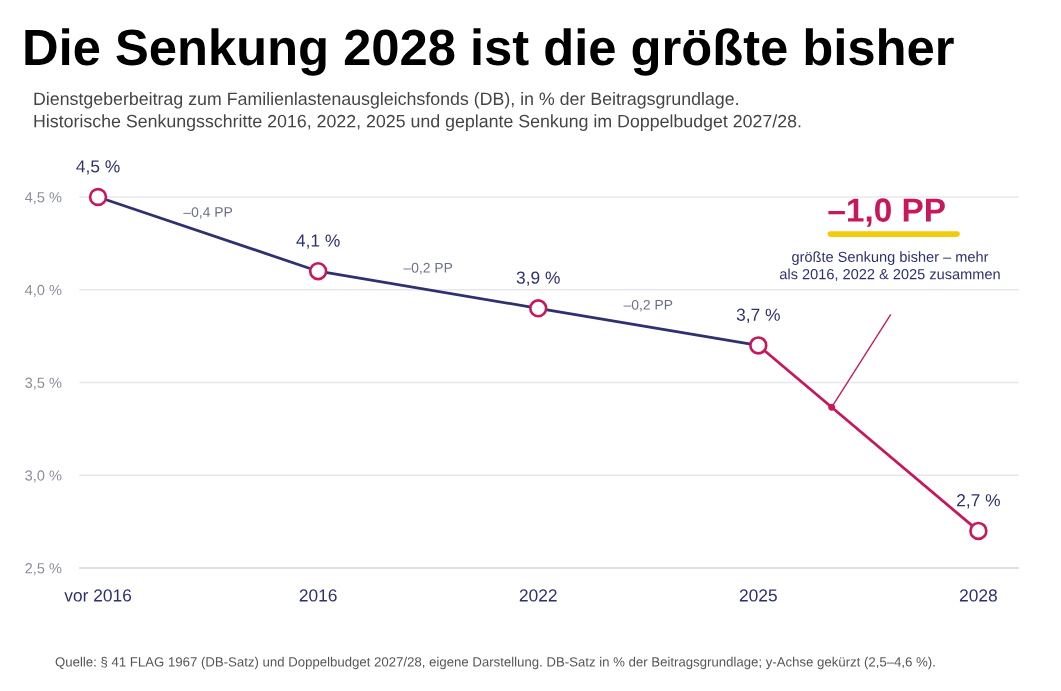 Image resolution: width=1061 pixels, height=691 pixels. Describe the element at coordinates (98, 167) in the screenshot. I see `data-label: 4,5 %` at that location.